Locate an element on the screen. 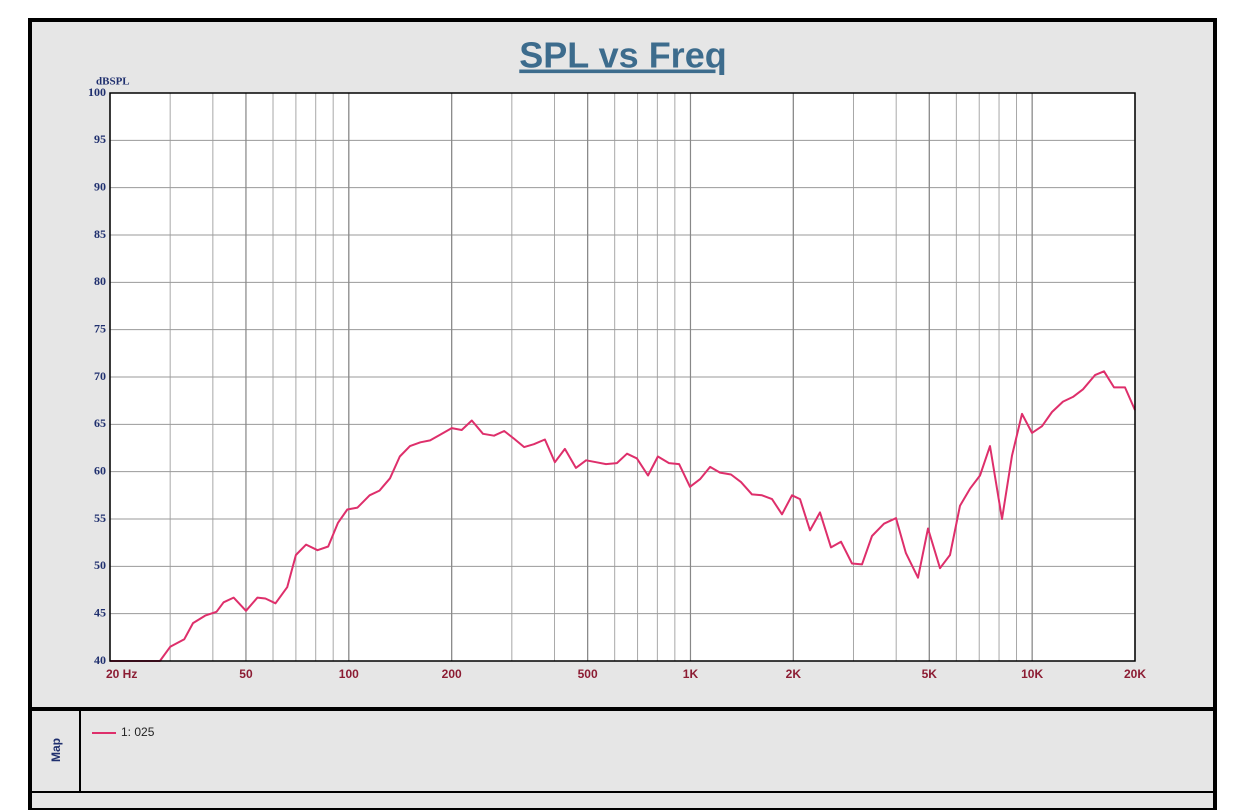 This screenshot has height=810, width=1237. x-tick-label: 20K is located at coordinates (1135, 674).